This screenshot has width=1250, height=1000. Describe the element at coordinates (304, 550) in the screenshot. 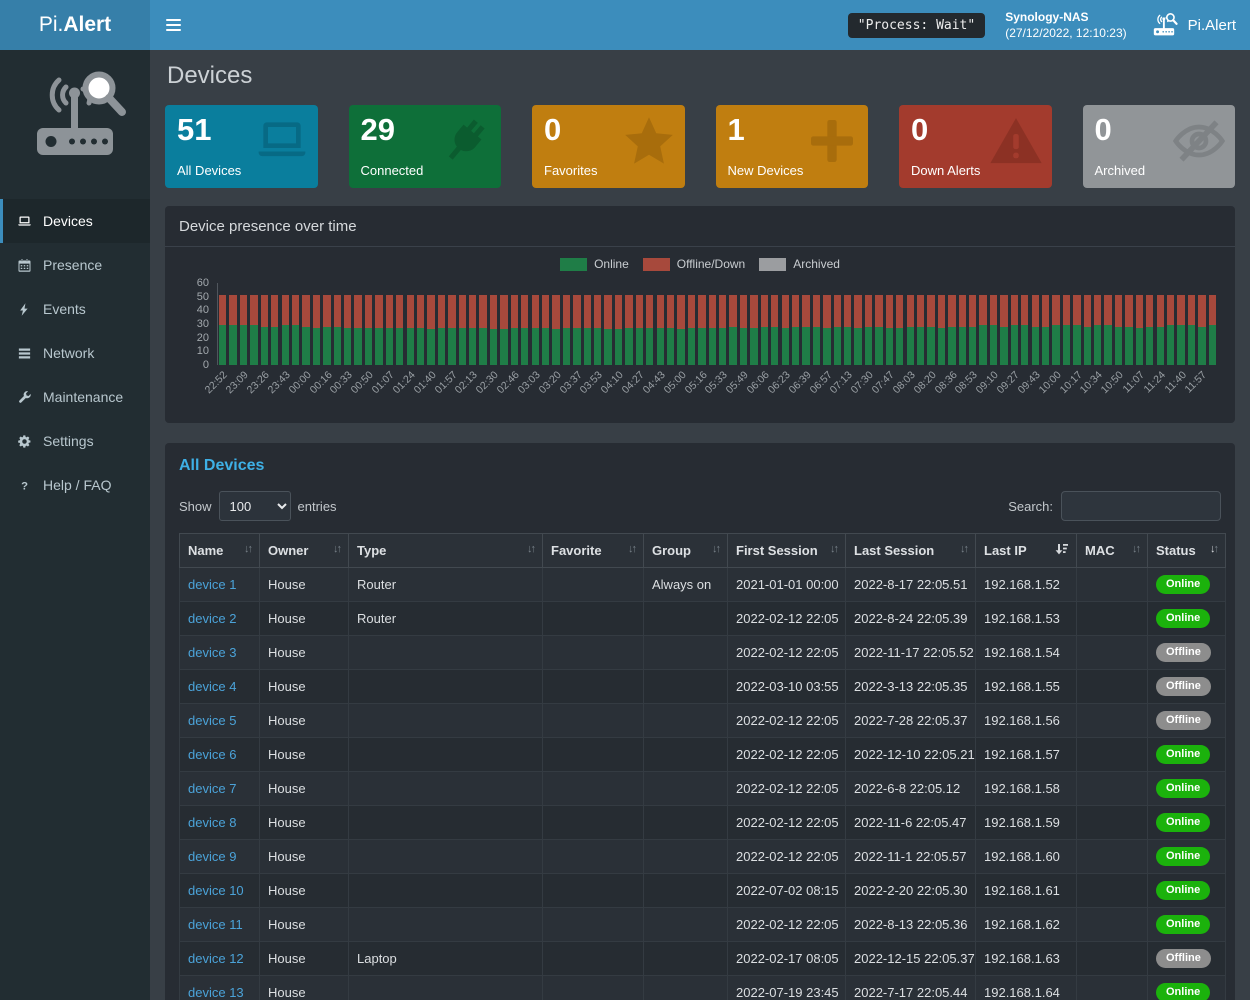

I see `column-header-owner: Owner ↓↑` at that location.